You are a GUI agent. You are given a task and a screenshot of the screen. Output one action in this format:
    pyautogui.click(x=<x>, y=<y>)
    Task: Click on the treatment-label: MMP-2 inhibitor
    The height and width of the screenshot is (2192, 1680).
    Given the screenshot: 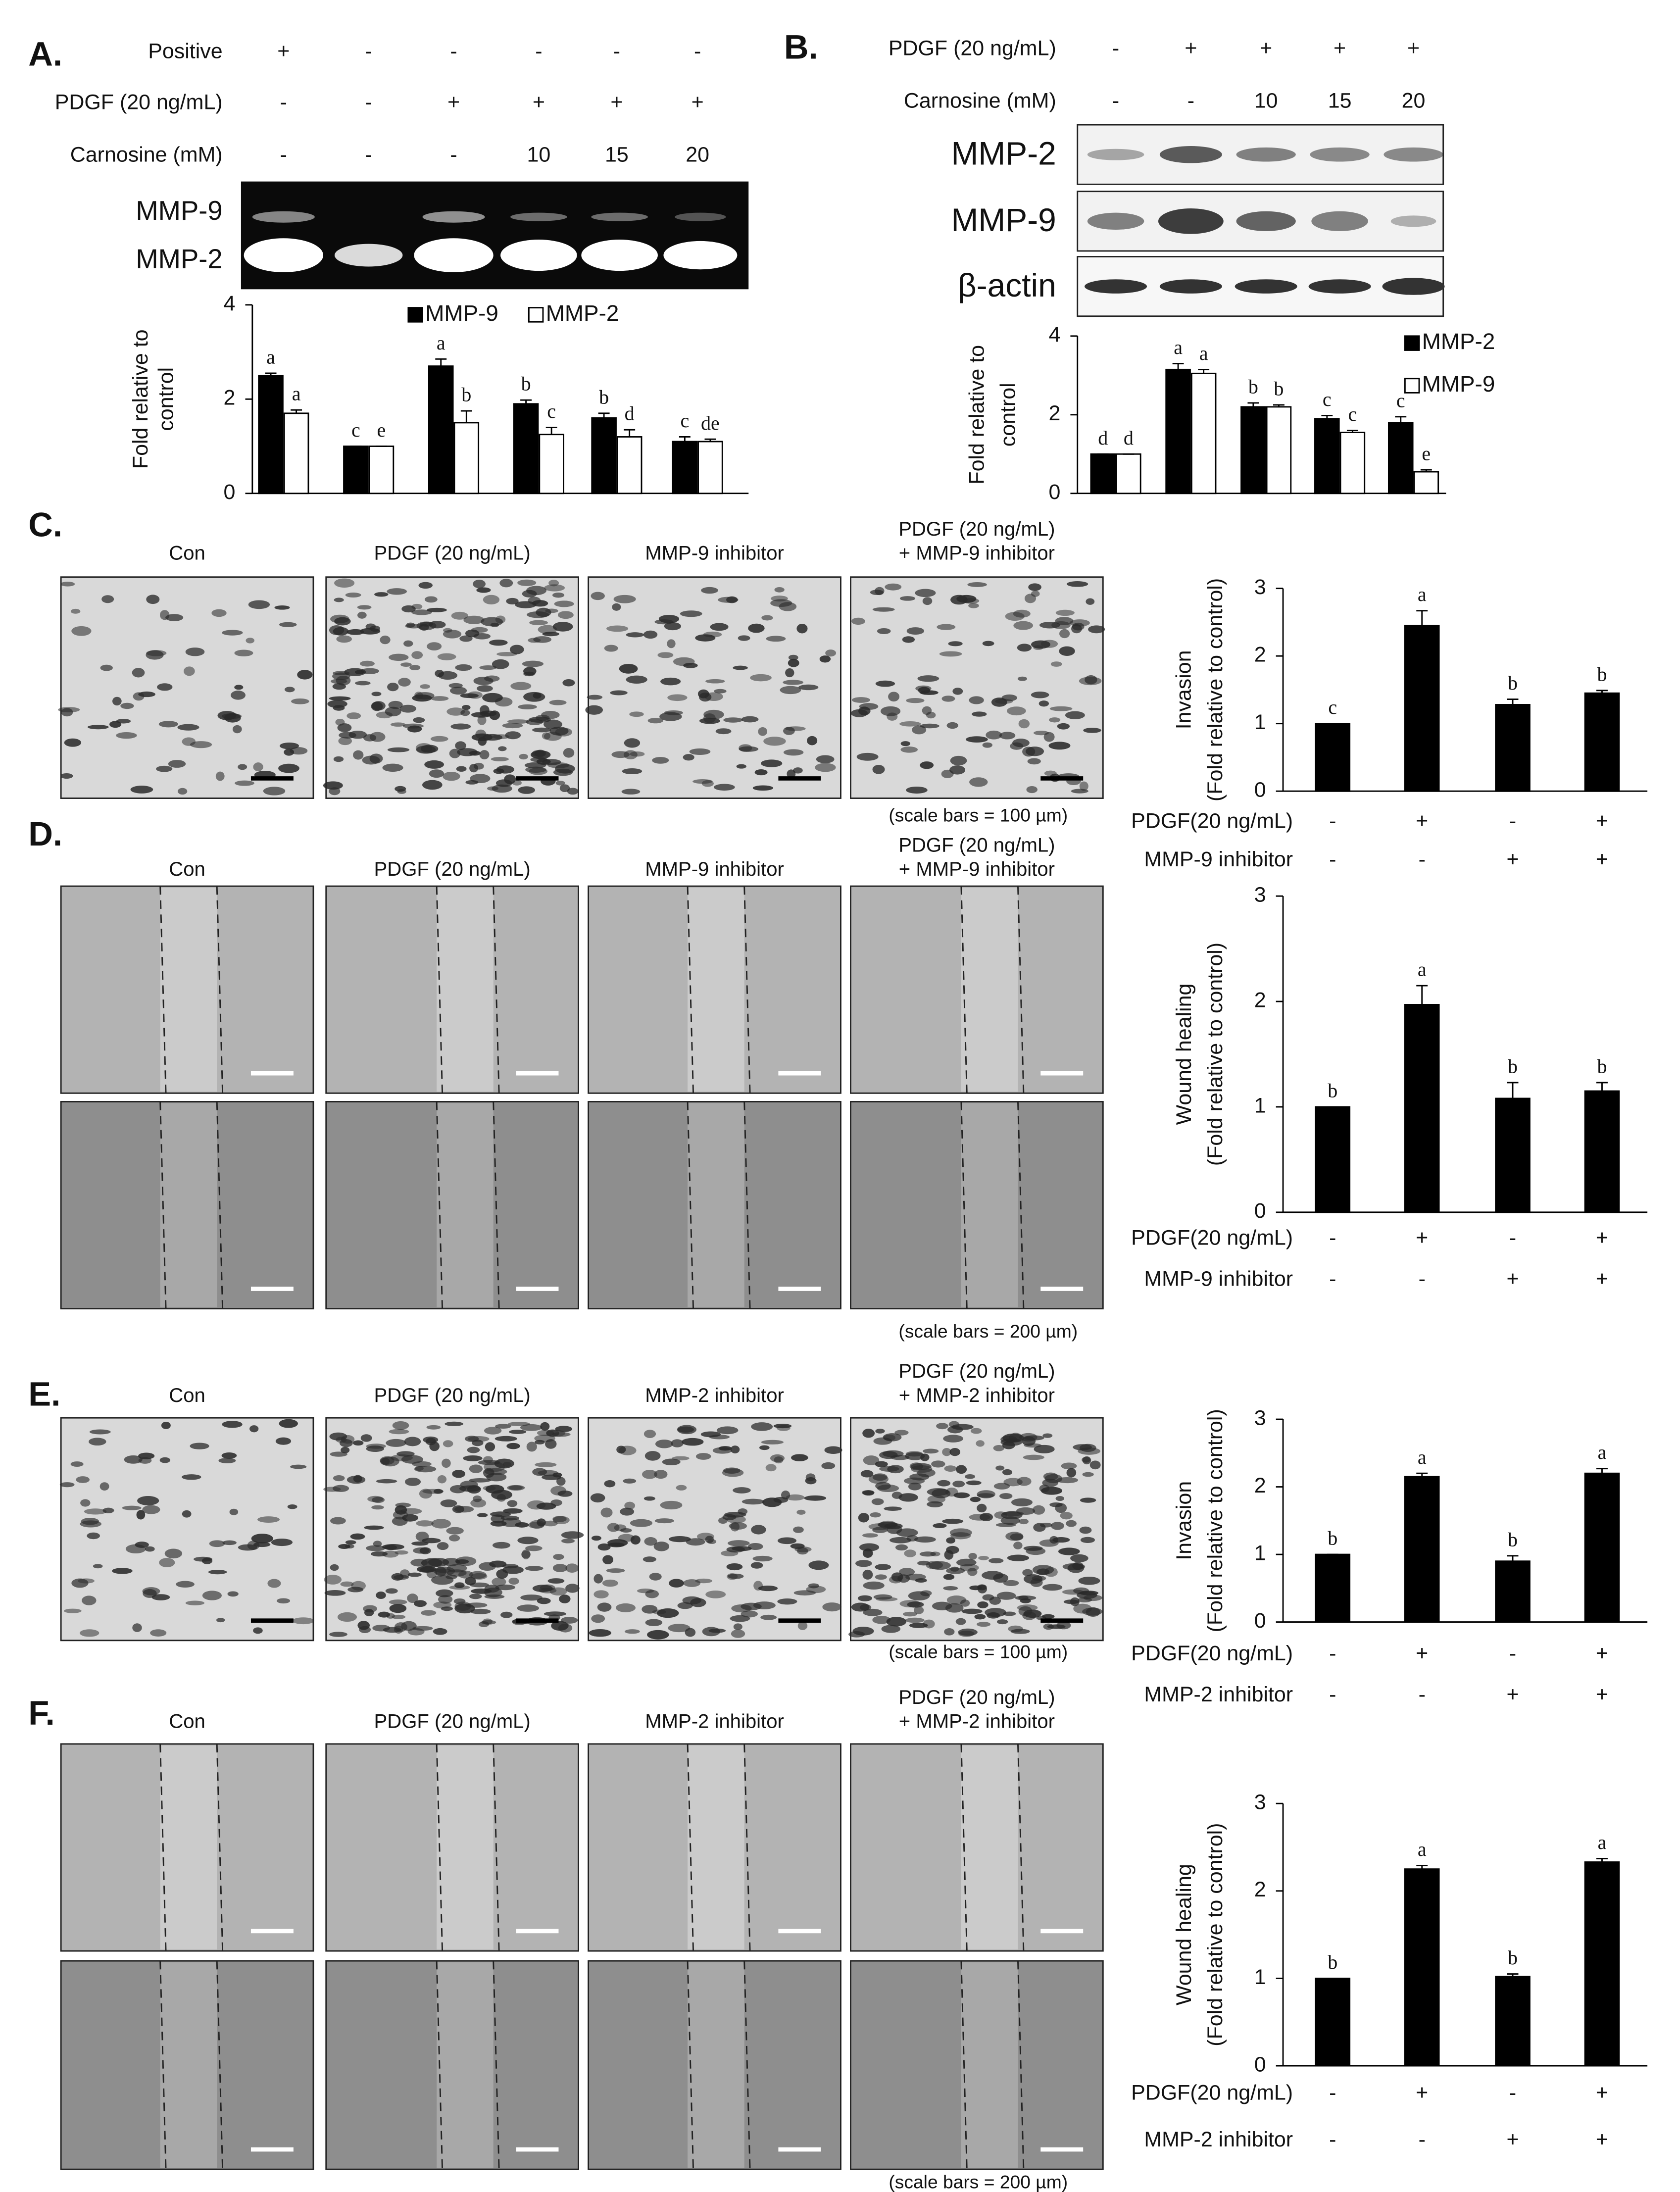 What is the action you would take?
    pyautogui.click(x=1218, y=1694)
    